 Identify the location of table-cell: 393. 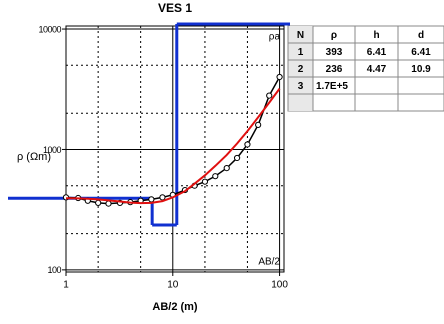
(334, 52).